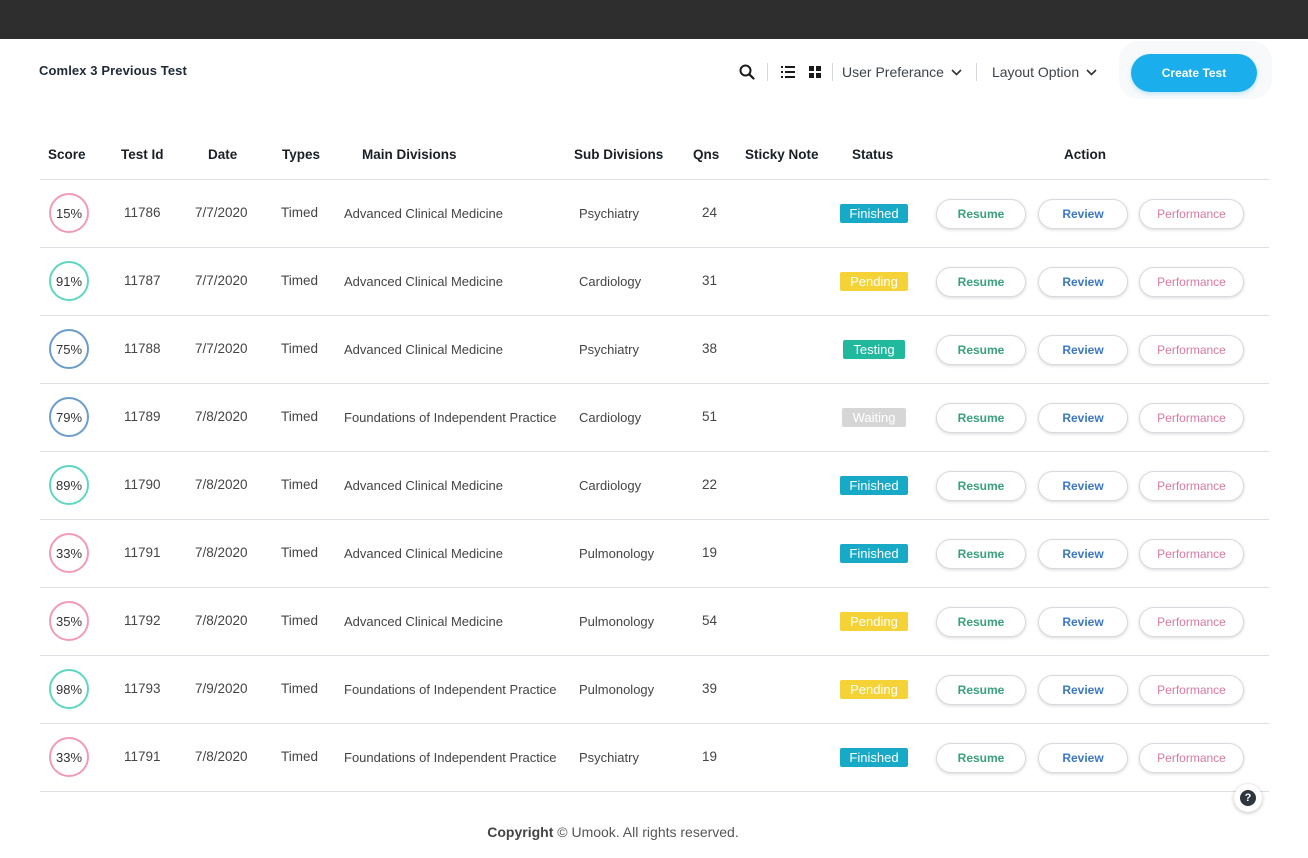  I want to click on date-cell: 7/9/2020, so click(221, 688).